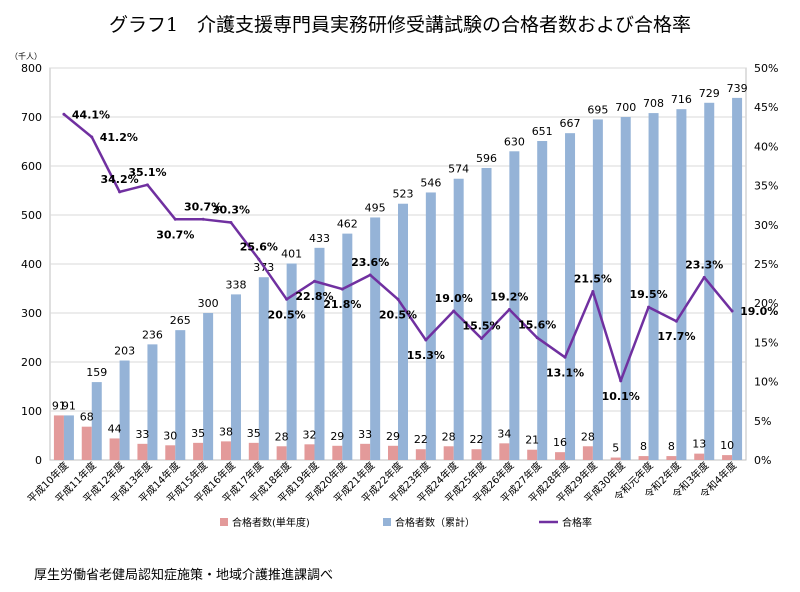  Describe the element at coordinates (208, 303) in the screenshot. I see `bar-cumulative-label: 300` at that location.